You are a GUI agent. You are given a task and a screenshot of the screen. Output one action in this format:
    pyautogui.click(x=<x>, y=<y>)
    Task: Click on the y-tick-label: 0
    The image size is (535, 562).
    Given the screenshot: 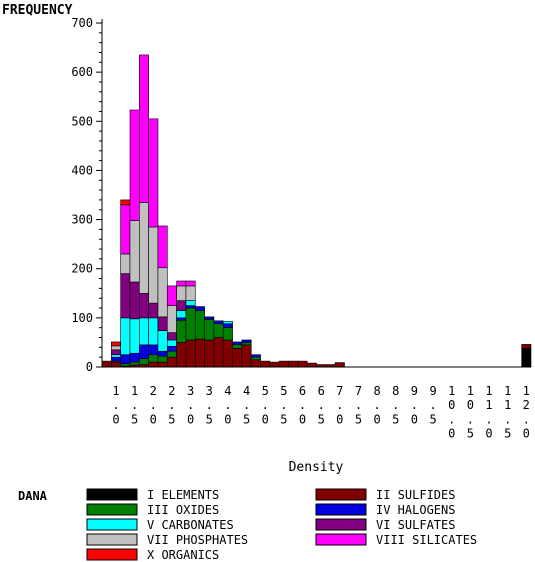 What is the action you would take?
    pyautogui.click(x=89, y=367)
    